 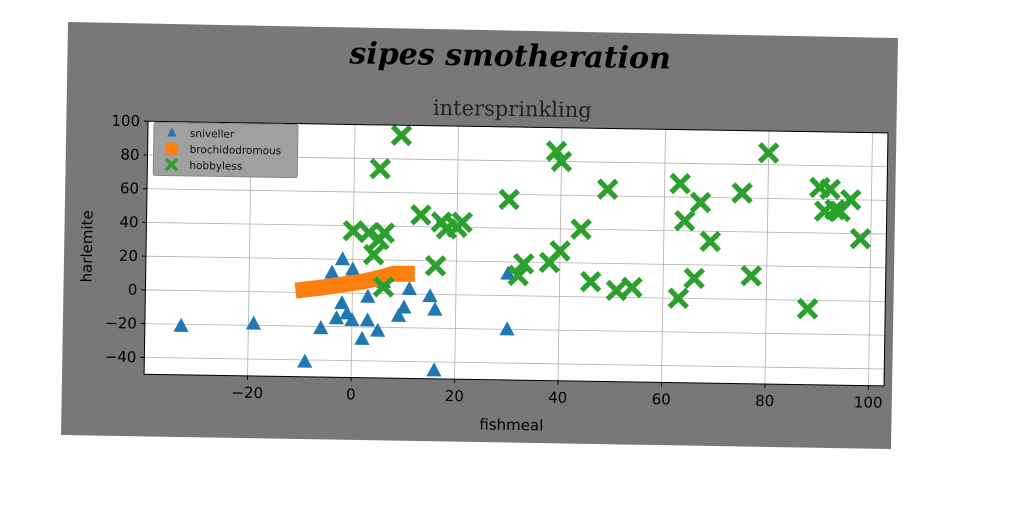 I want to click on y-tick-label: 60, so click(x=129, y=188).